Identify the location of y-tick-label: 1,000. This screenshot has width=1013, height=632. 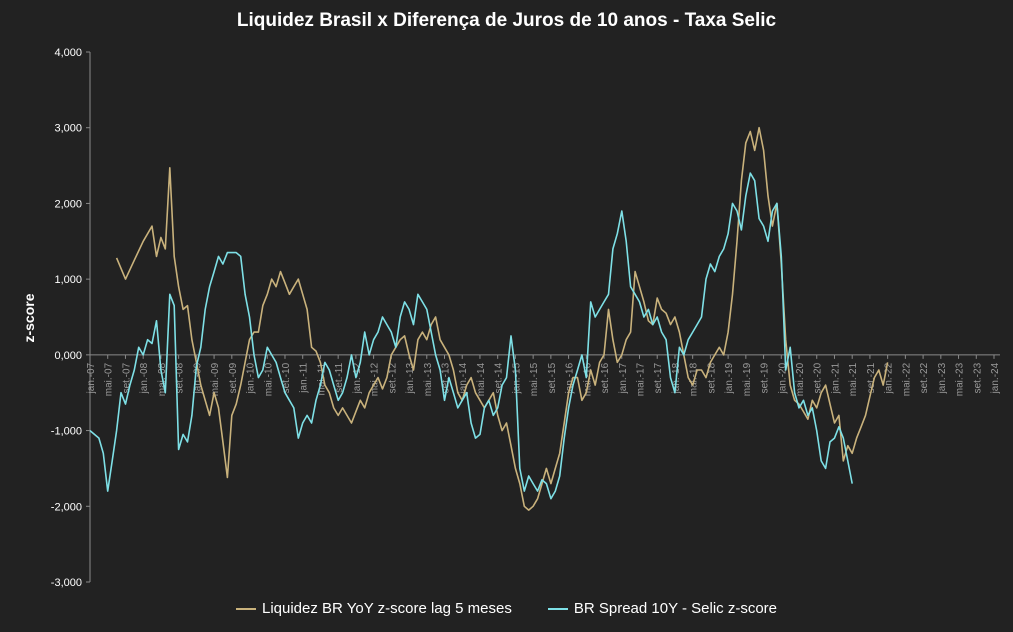
(68, 280).